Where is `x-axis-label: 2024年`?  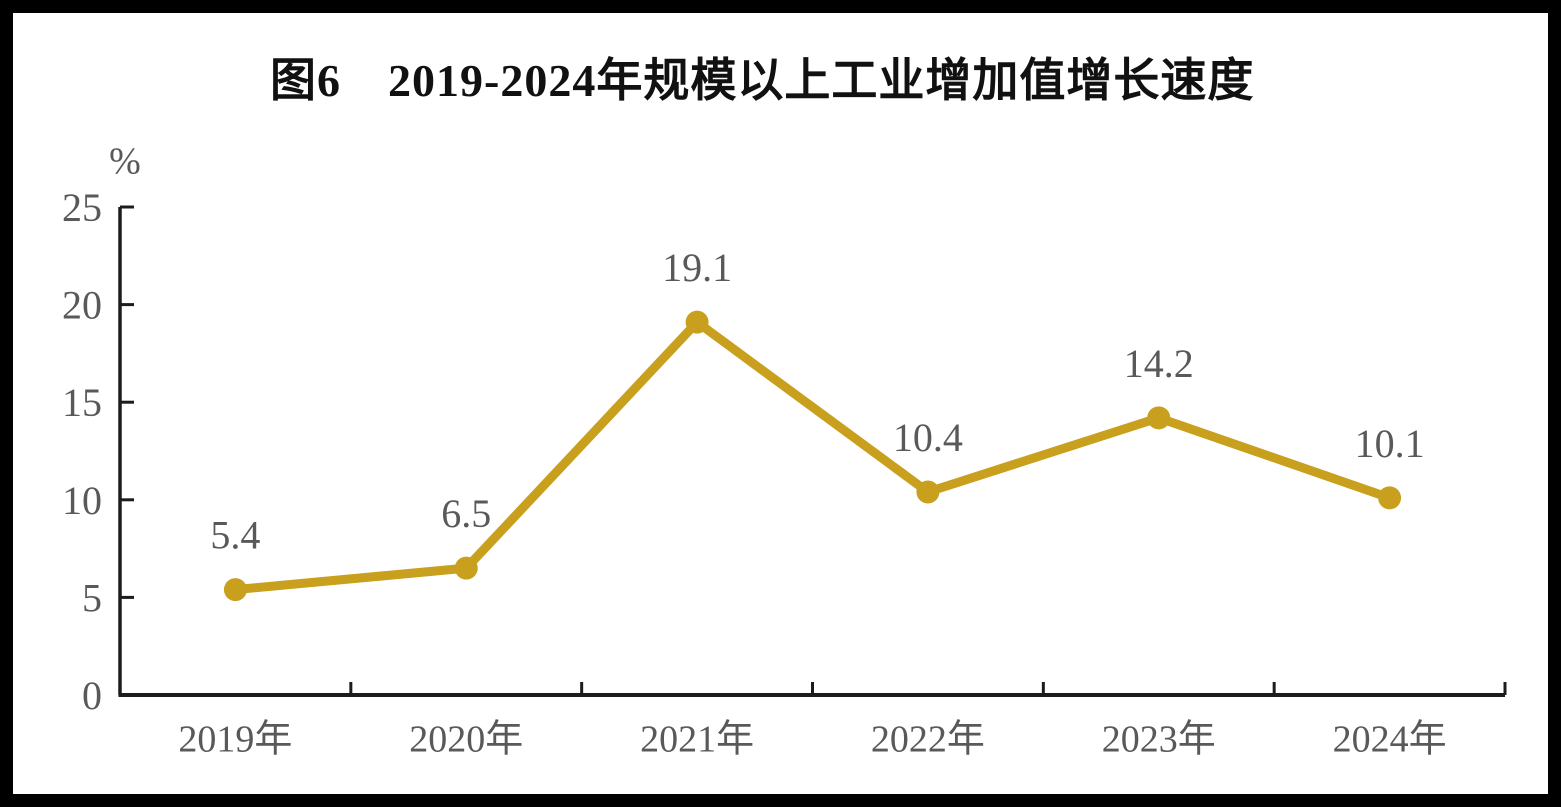 x-axis-label: 2024年 is located at coordinates (1390, 739).